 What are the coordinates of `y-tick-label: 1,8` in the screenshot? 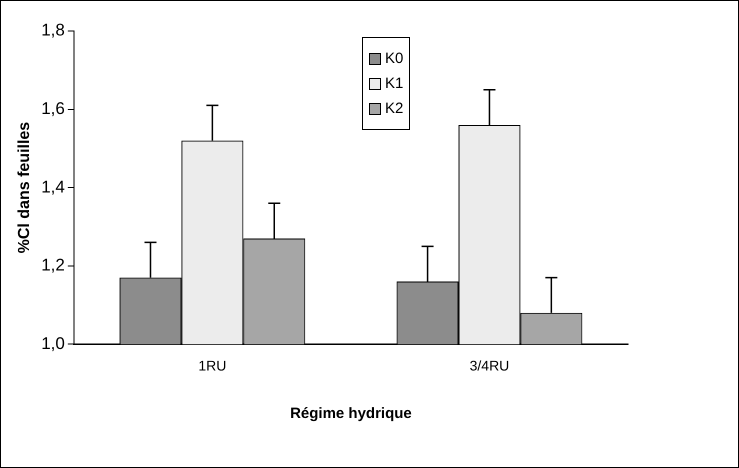 It's located at (53, 30).